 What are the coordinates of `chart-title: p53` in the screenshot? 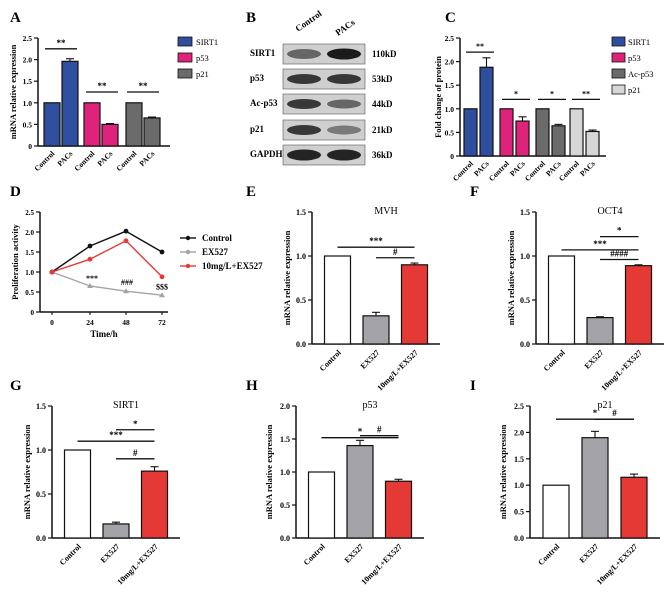 It's located at (370, 405).